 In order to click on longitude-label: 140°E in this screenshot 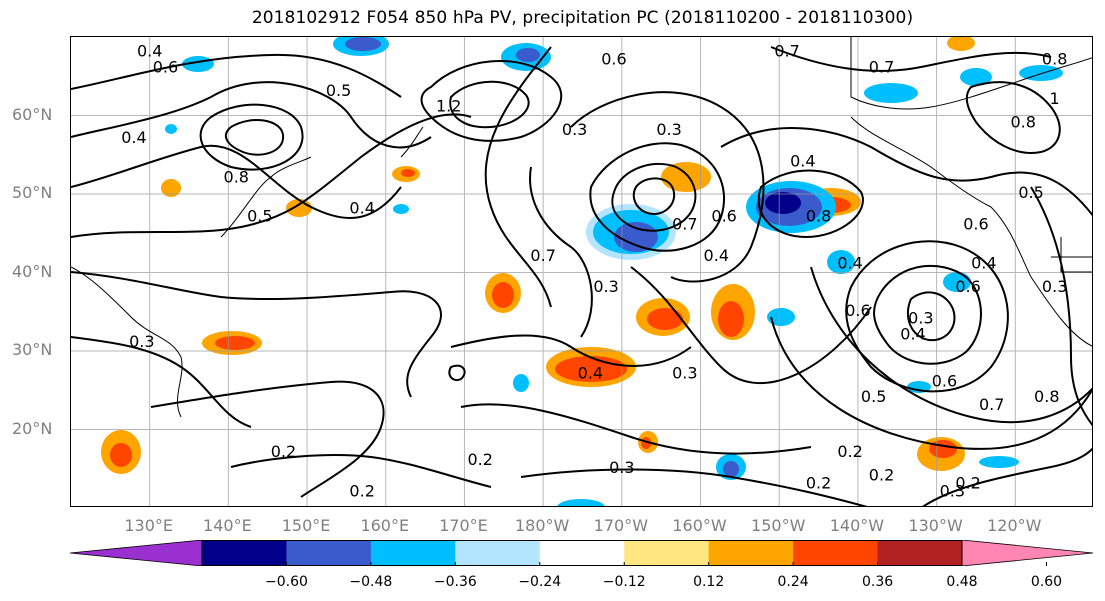, I will do `click(227, 525)`.